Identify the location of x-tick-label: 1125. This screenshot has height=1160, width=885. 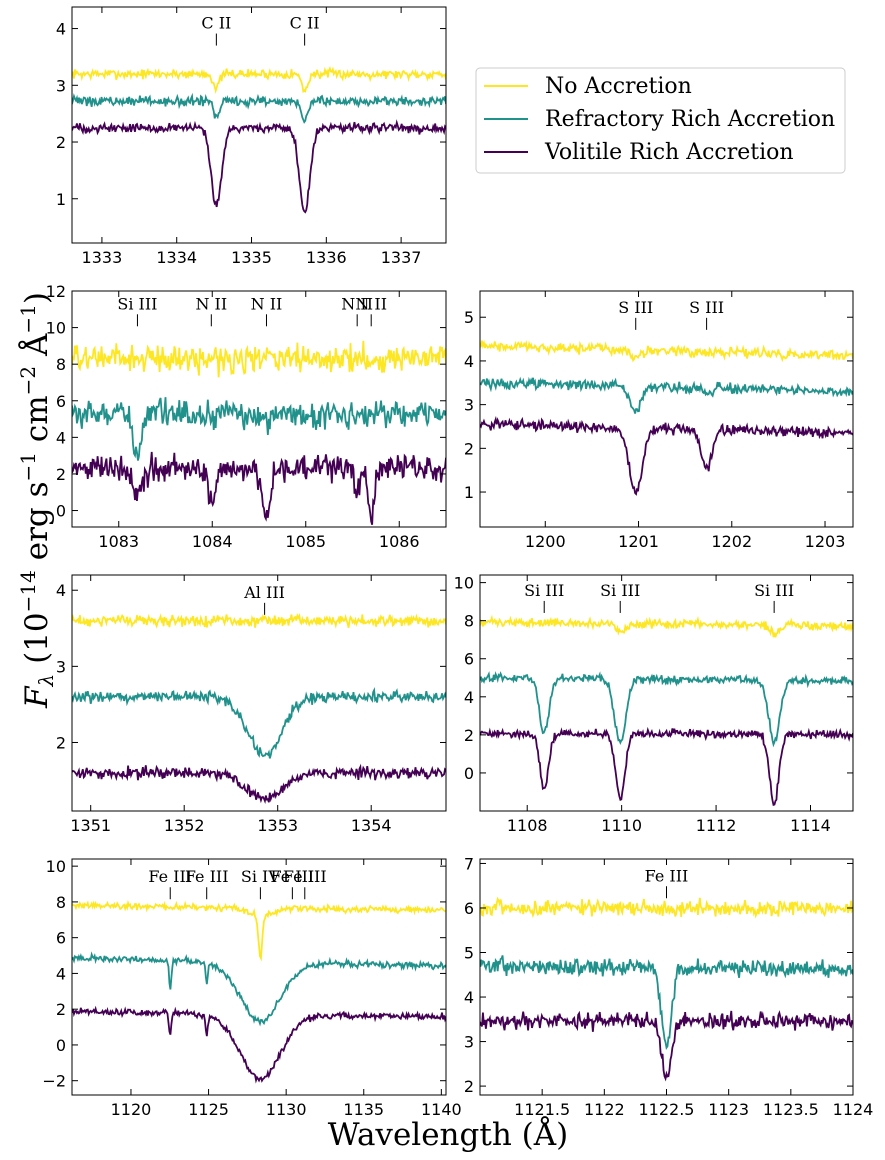
(208, 1109).